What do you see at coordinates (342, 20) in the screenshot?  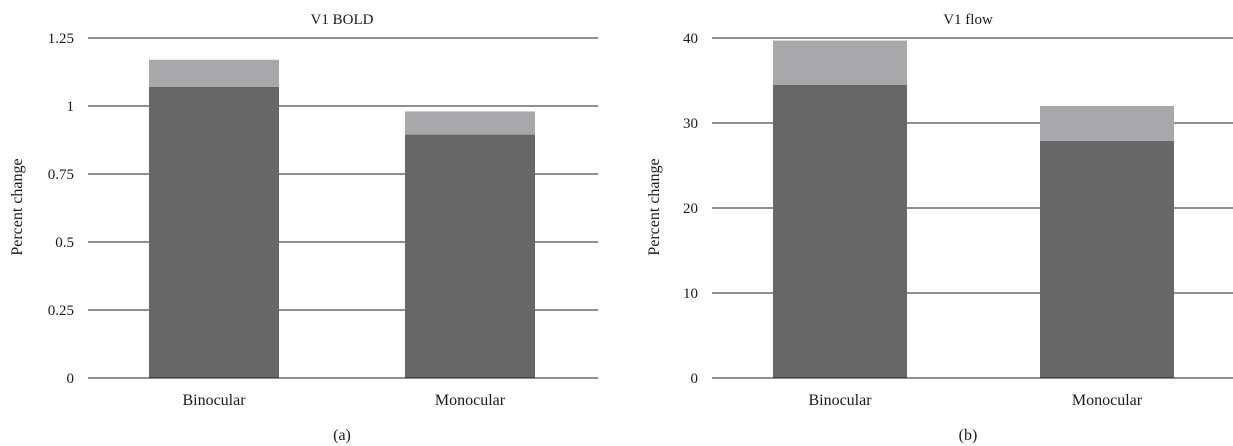 I see `chart-title: V1 BOLD` at bounding box center [342, 20].